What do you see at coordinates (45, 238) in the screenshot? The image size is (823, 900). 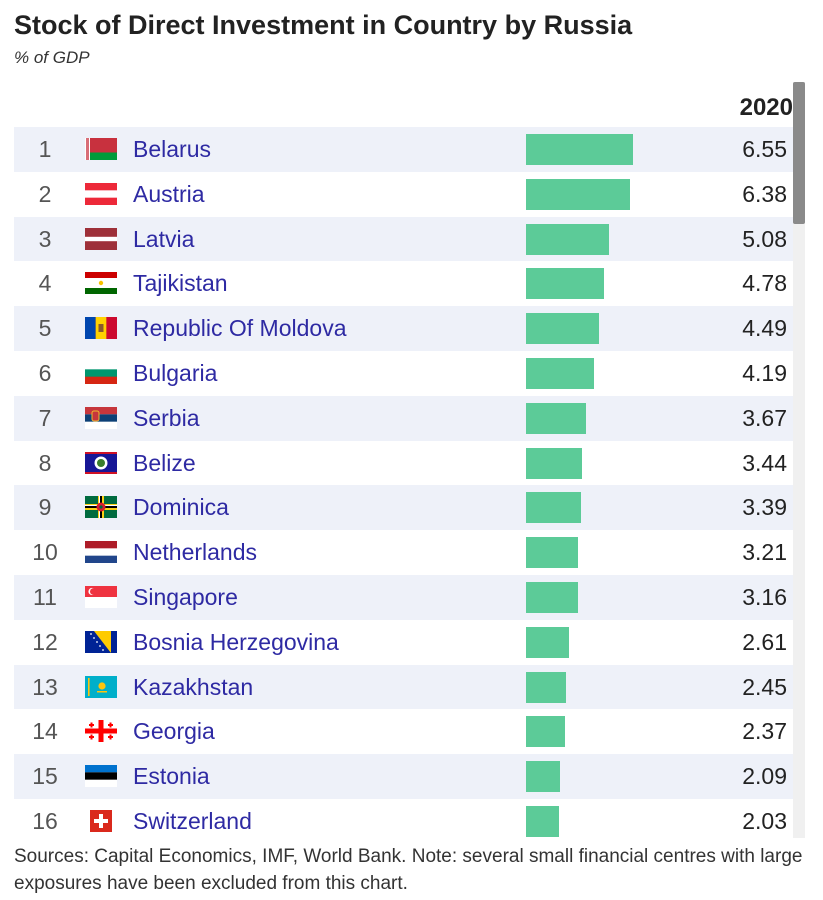 I see `rank-cell: 3` at bounding box center [45, 238].